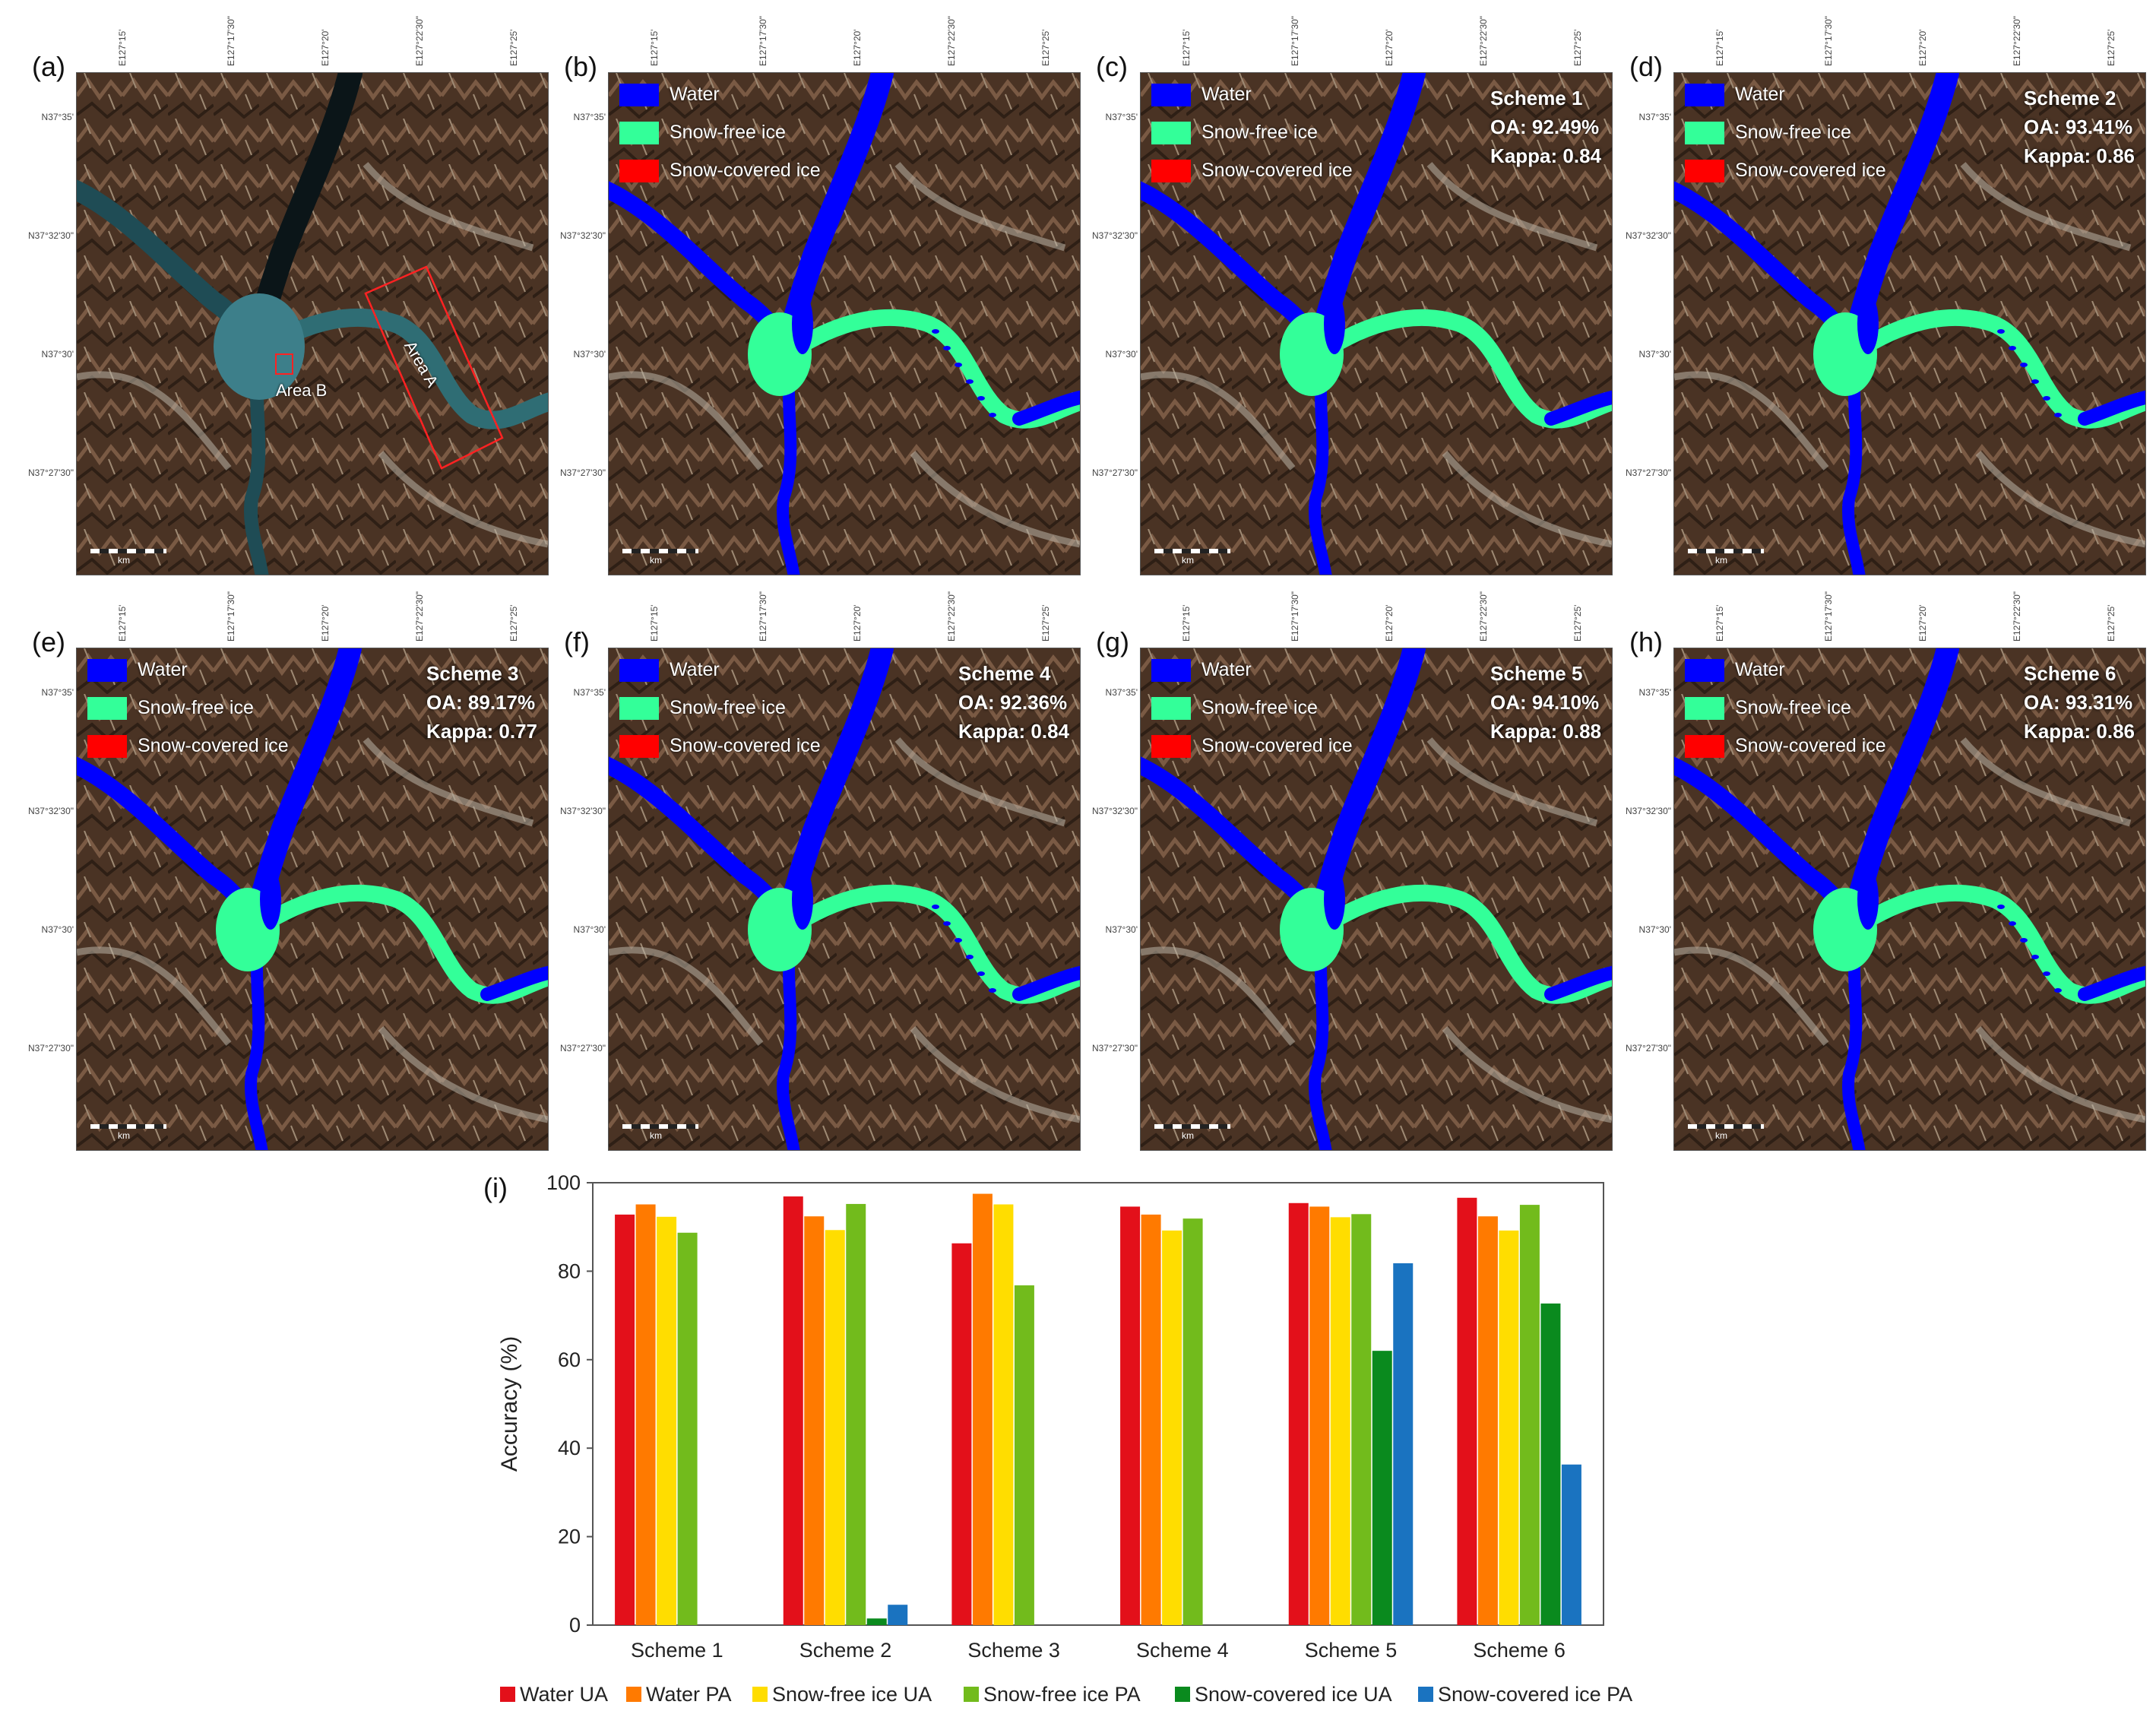 The image size is (2156, 1730). What do you see at coordinates (1545, 731) in the screenshot?
I see `kappa-value: Kappa: 0.88` at bounding box center [1545, 731].